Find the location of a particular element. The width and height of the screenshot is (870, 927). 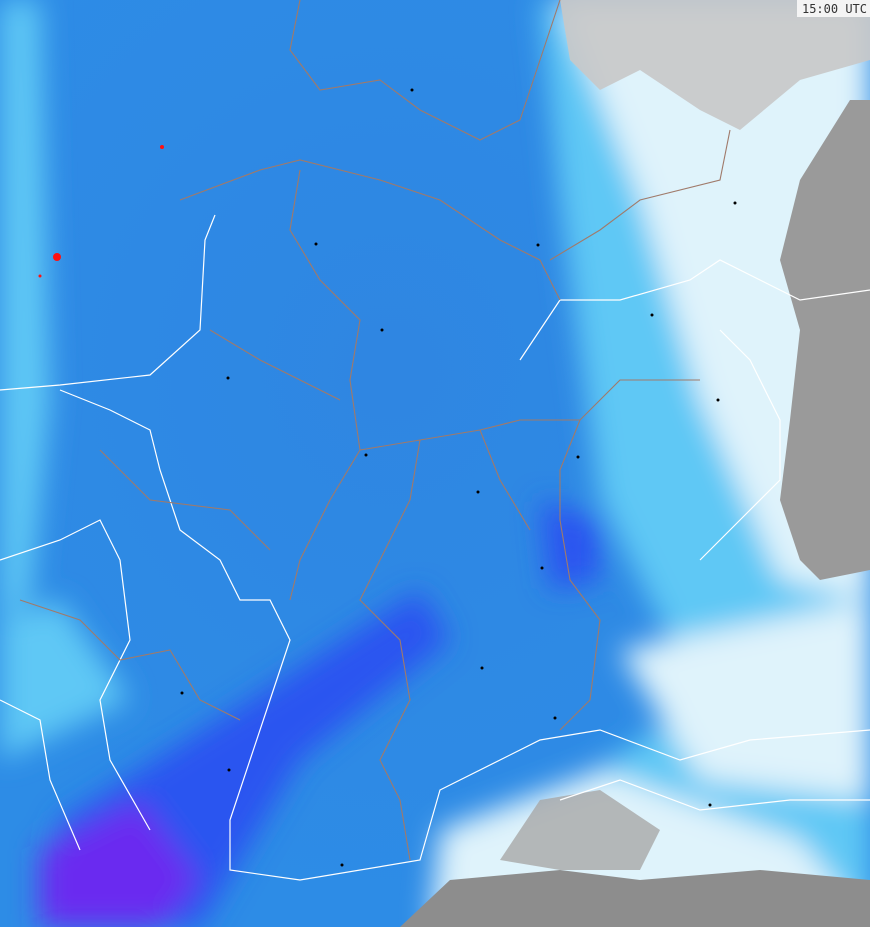

dry-land-alps is located at coordinates (580, 830).